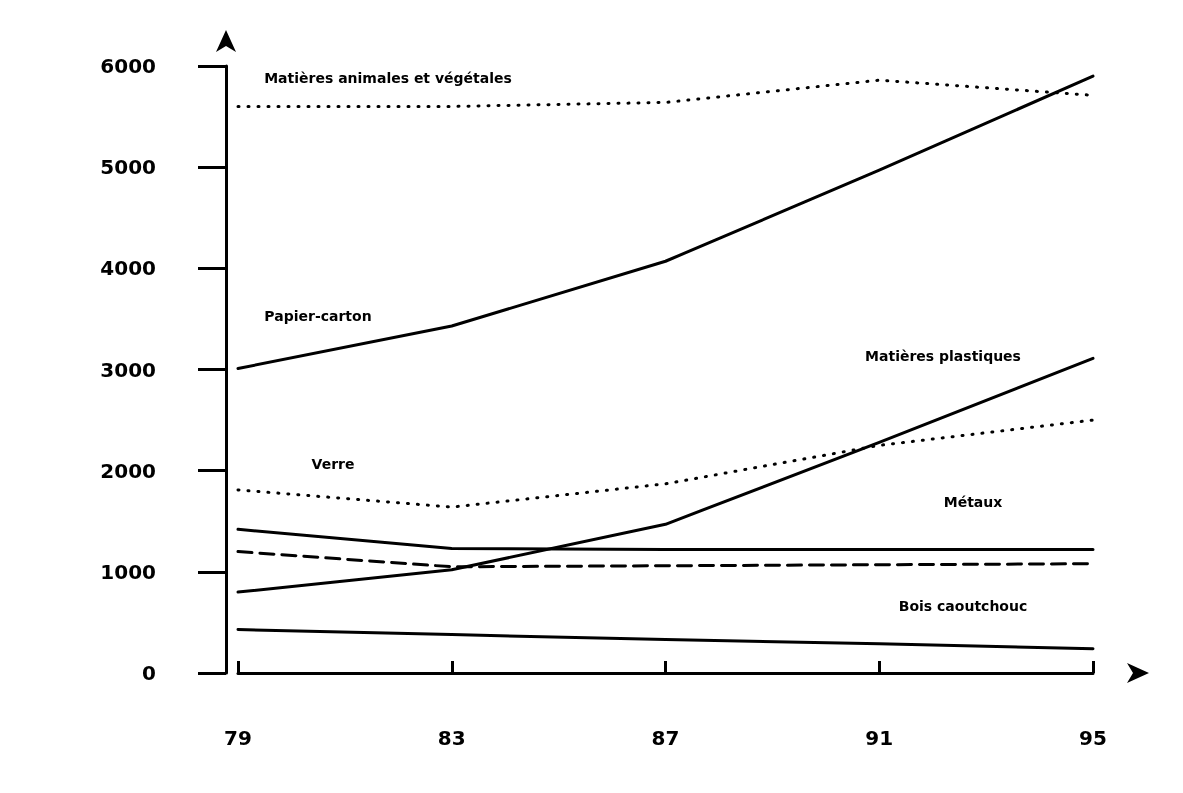 The height and width of the screenshot is (793, 1183). What do you see at coordinates (128, 470) in the screenshot?
I see `y-tick-label: 2000` at bounding box center [128, 470].